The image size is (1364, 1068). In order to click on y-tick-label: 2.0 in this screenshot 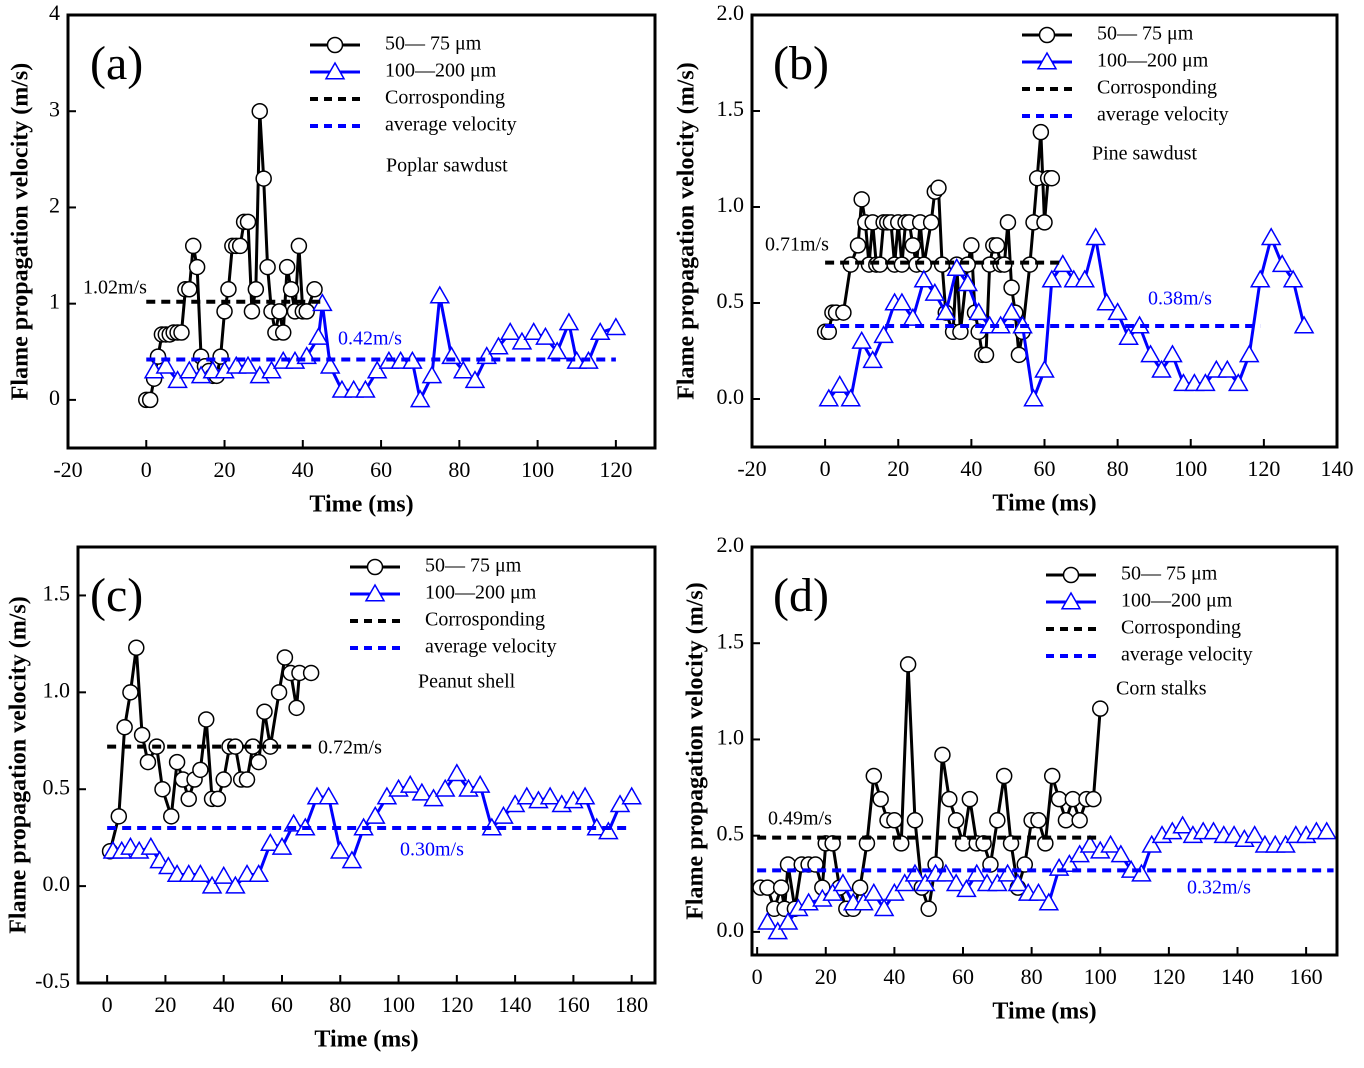, I will do `click(731, 12)`.